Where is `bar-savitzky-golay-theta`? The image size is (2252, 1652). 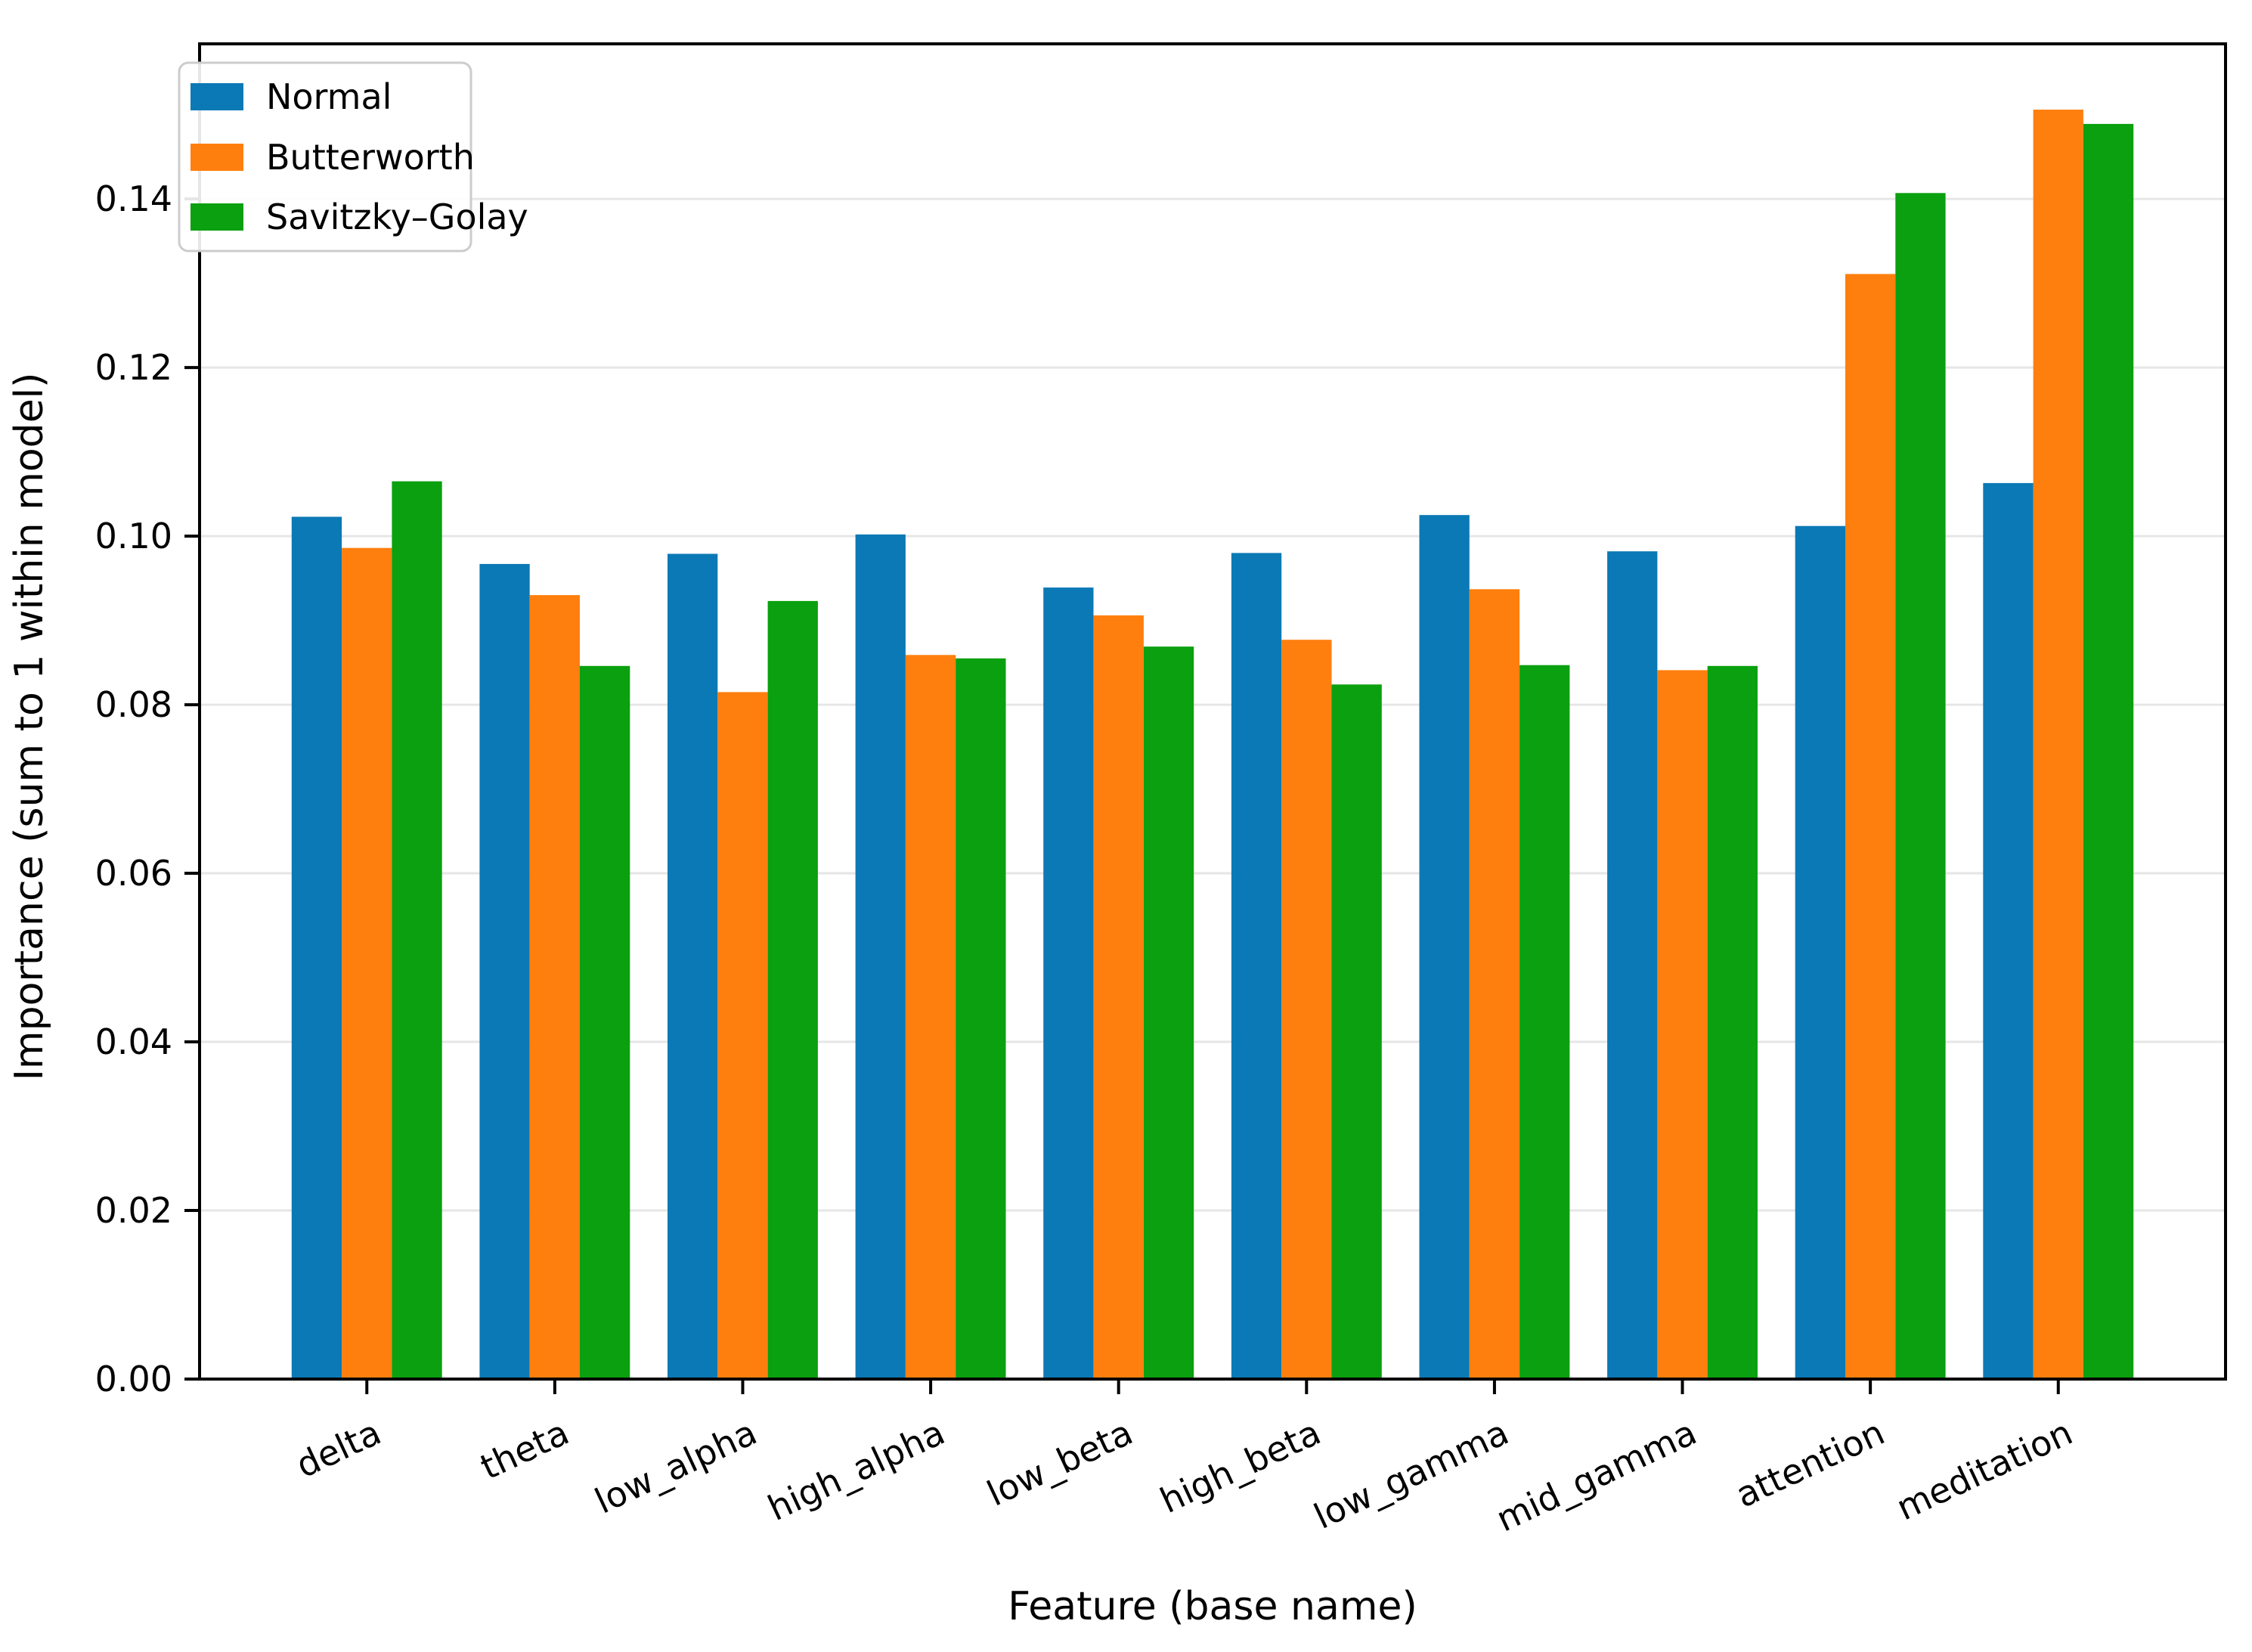
bar-savitzky-golay-theta is located at coordinates (605, 1022).